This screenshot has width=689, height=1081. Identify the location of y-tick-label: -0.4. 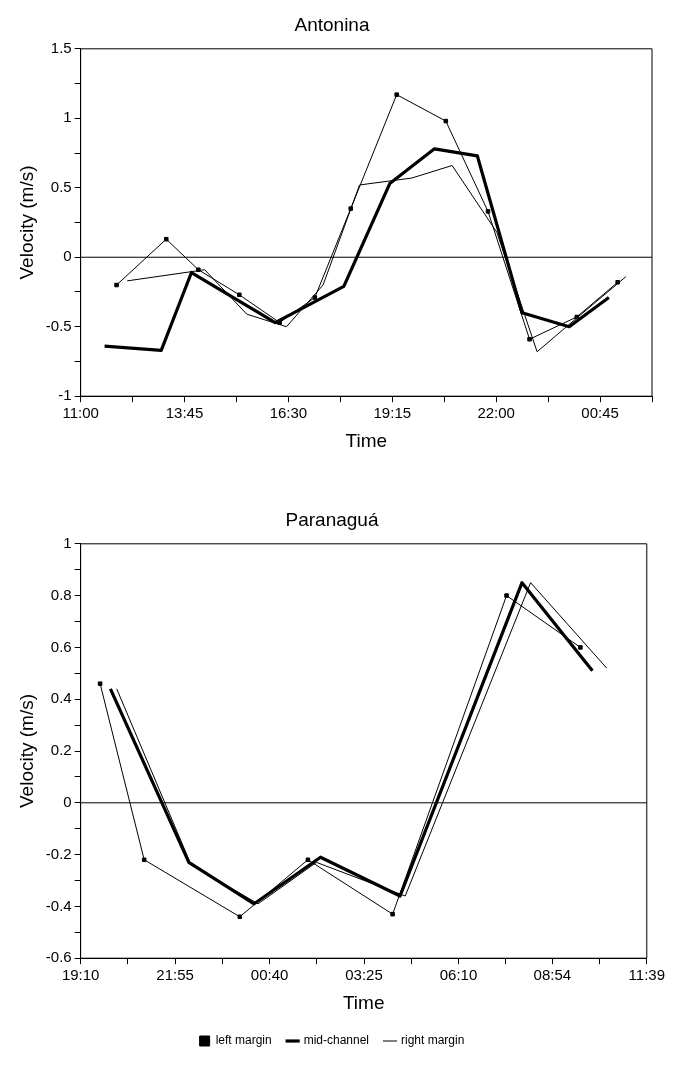
(58, 905).